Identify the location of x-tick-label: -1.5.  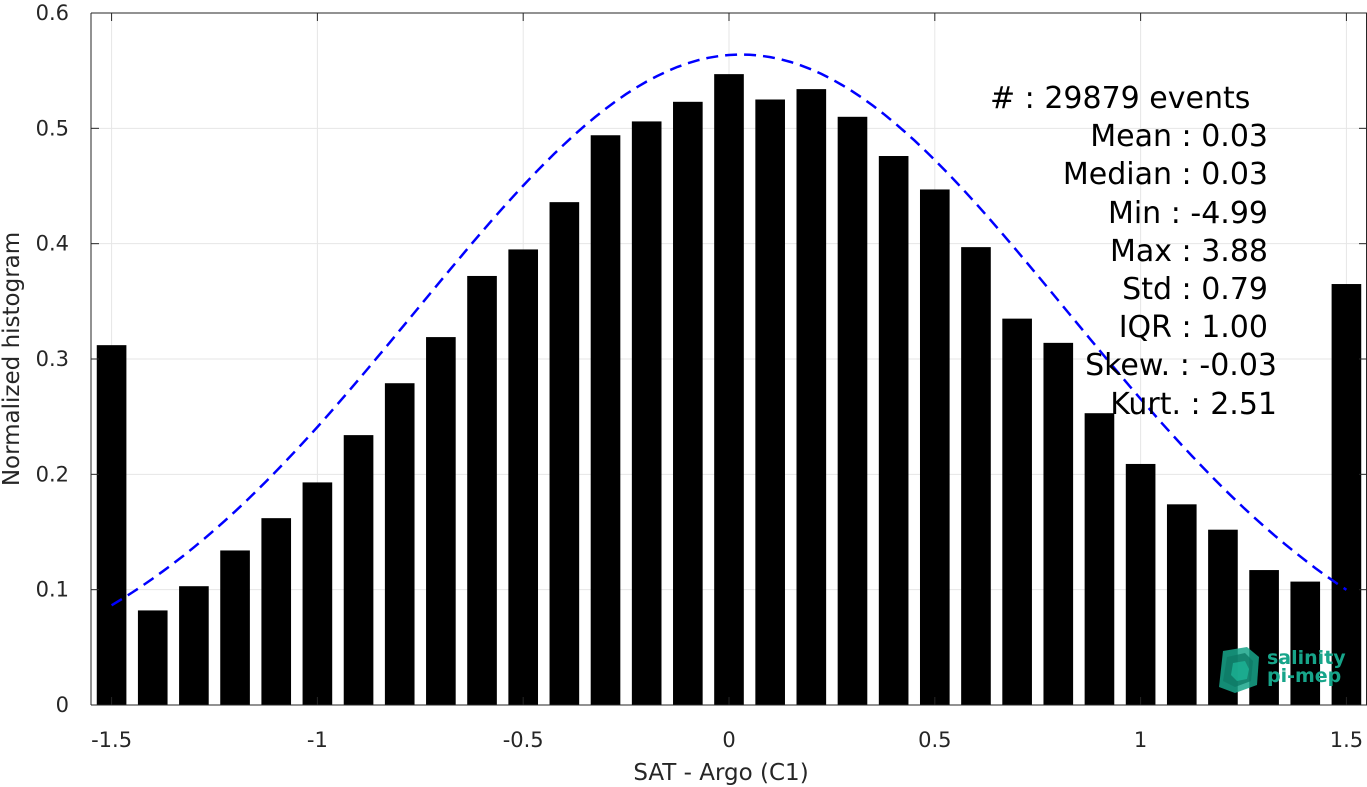
(111, 740).